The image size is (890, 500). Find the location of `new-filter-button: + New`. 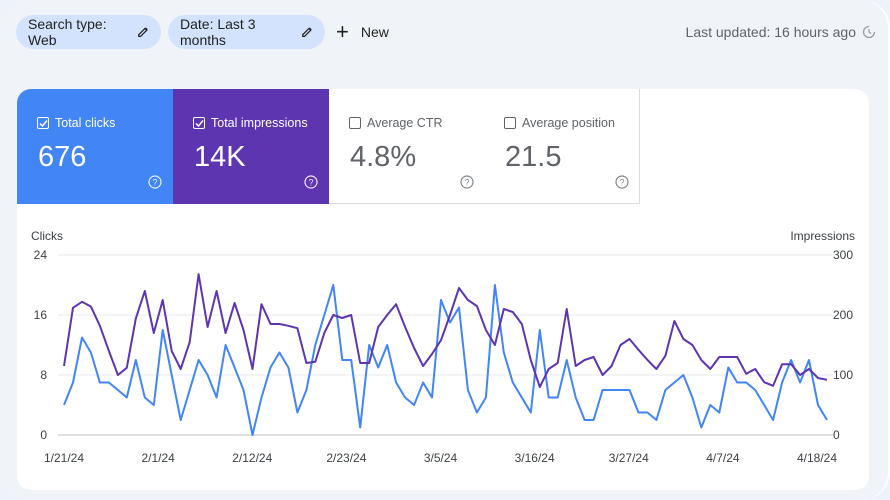

new-filter-button: + New is located at coordinates (362, 32).